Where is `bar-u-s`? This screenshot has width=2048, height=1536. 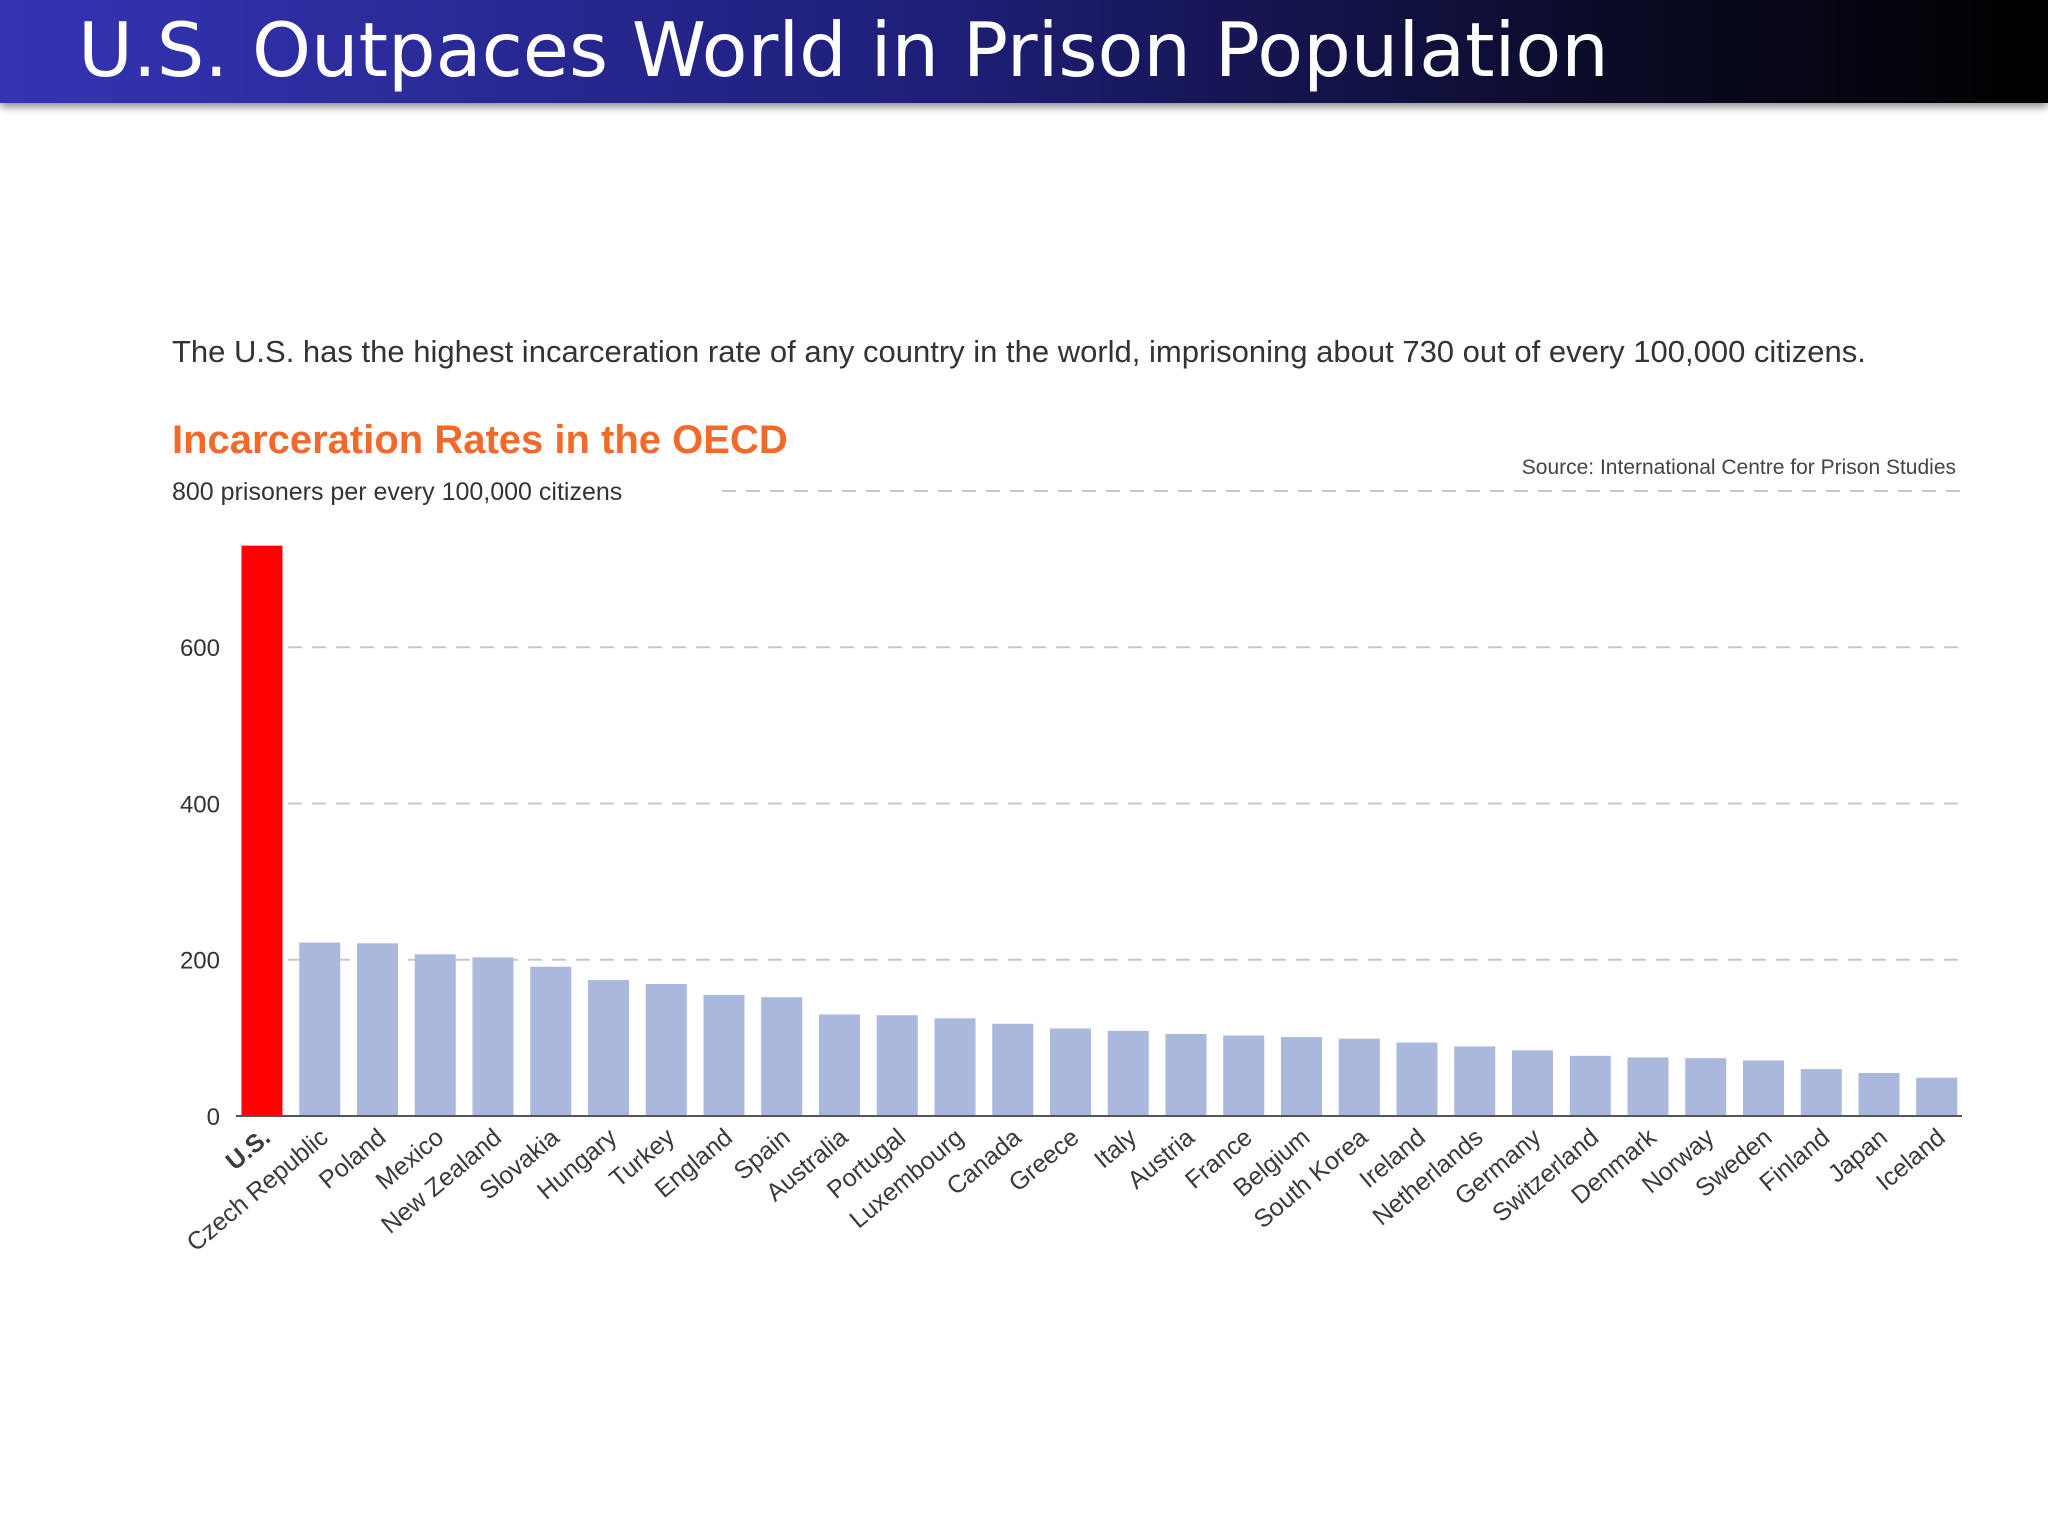 bar-u-s is located at coordinates (262, 830).